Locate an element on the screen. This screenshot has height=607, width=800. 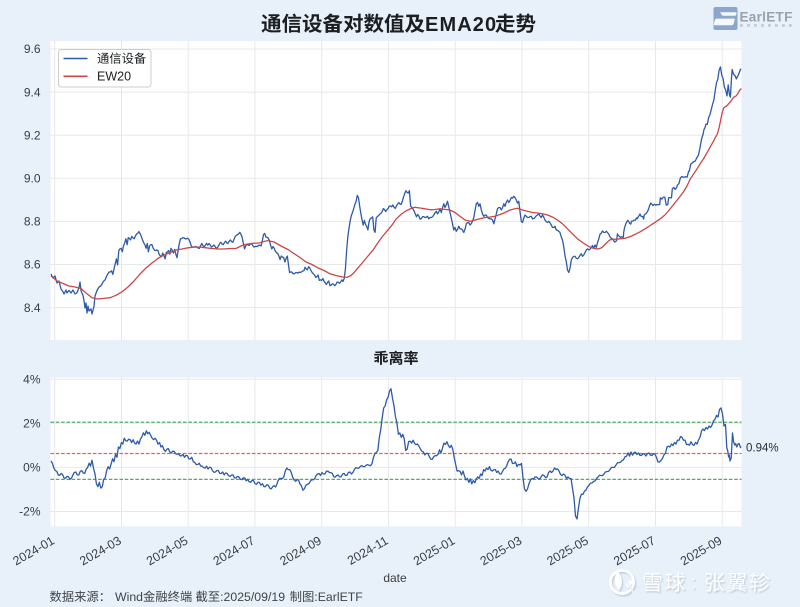
svg-text: EW20 is located at coordinates (114, 77).